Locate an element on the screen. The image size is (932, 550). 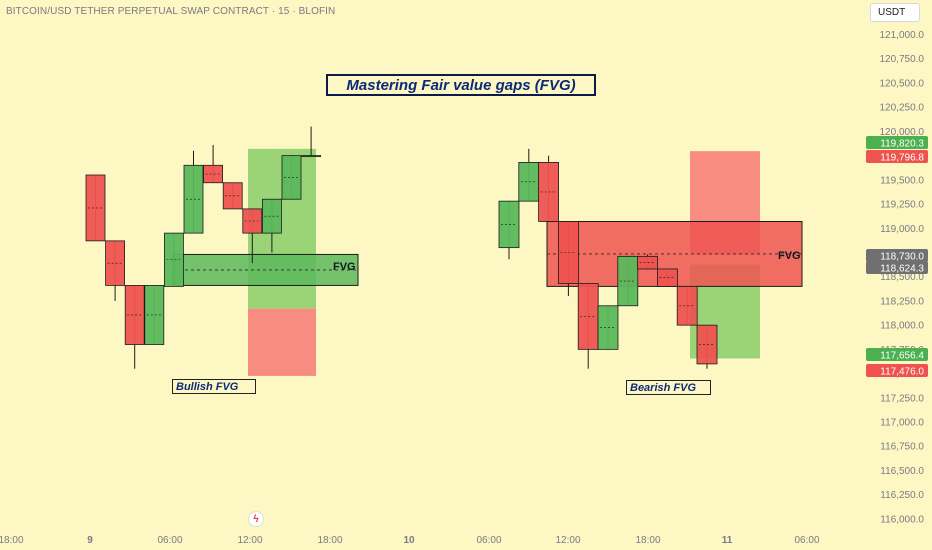
price-tick-label: 120,500.0 is located at coordinates (902, 83).